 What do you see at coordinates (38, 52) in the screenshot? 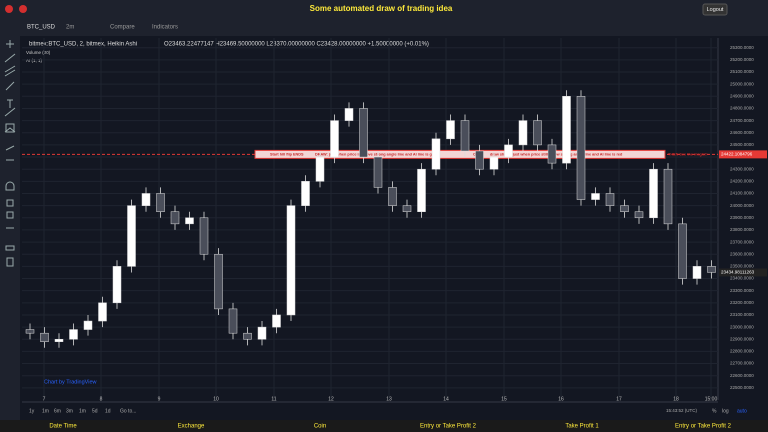
I see `legend-volume: Volume (20)` at bounding box center [38, 52].